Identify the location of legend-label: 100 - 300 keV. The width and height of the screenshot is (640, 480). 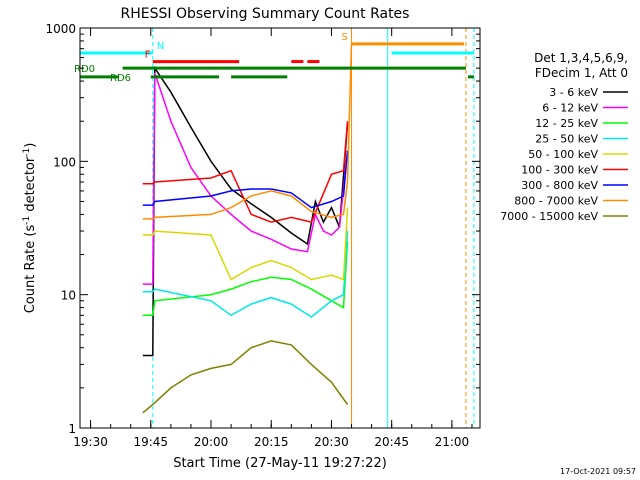
(559, 170).